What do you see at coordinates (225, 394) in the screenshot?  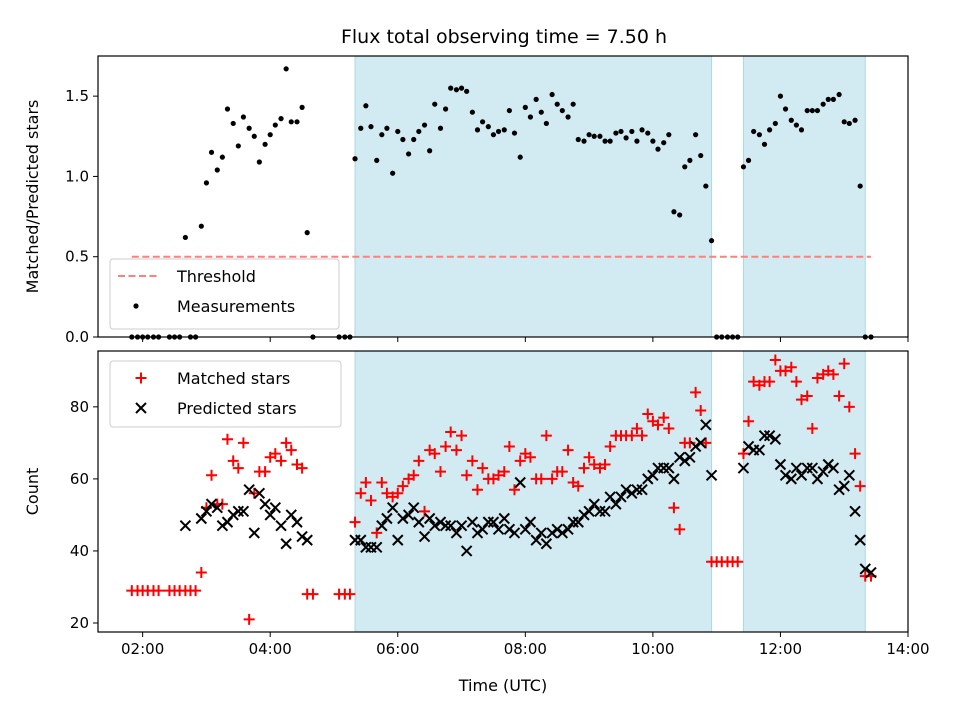 I see `bottom-legend: Matched stars Predicted stars` at bounding box center [225, 394].